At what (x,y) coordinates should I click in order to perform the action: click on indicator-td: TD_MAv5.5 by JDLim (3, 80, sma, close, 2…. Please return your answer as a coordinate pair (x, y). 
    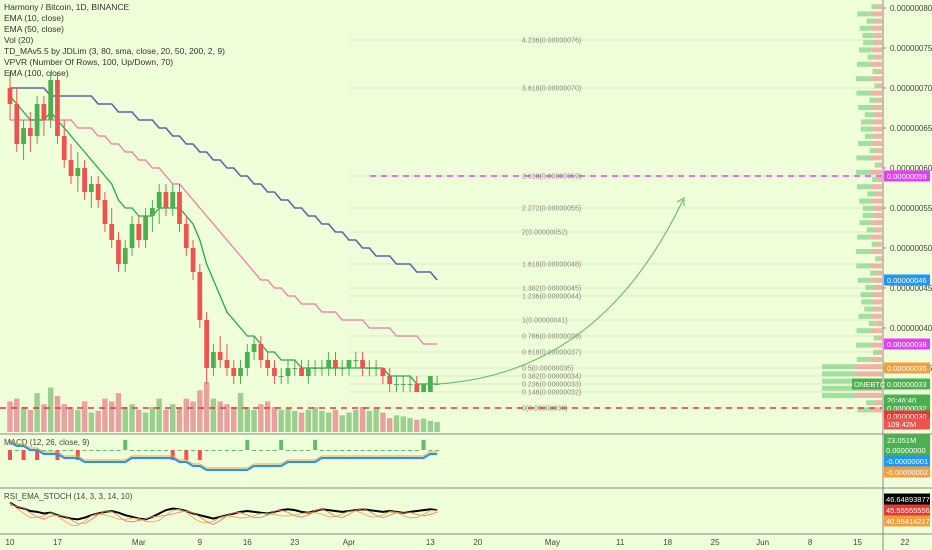
    Looking at the image, I should click on (114, 51).